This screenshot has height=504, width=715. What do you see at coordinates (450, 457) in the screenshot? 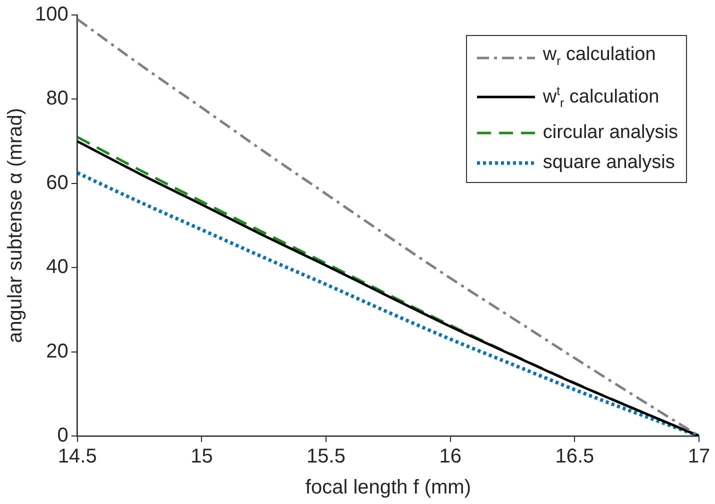
I see `x-tick-label: 16` at bounding box center [450, 457].